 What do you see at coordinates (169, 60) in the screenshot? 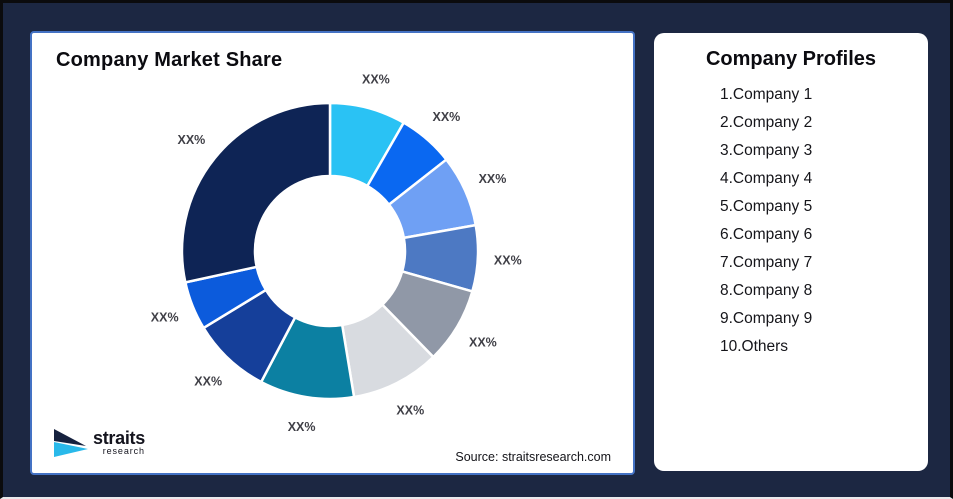
I see `chart-title: Company Market Share` at bounding box center [169, 60].